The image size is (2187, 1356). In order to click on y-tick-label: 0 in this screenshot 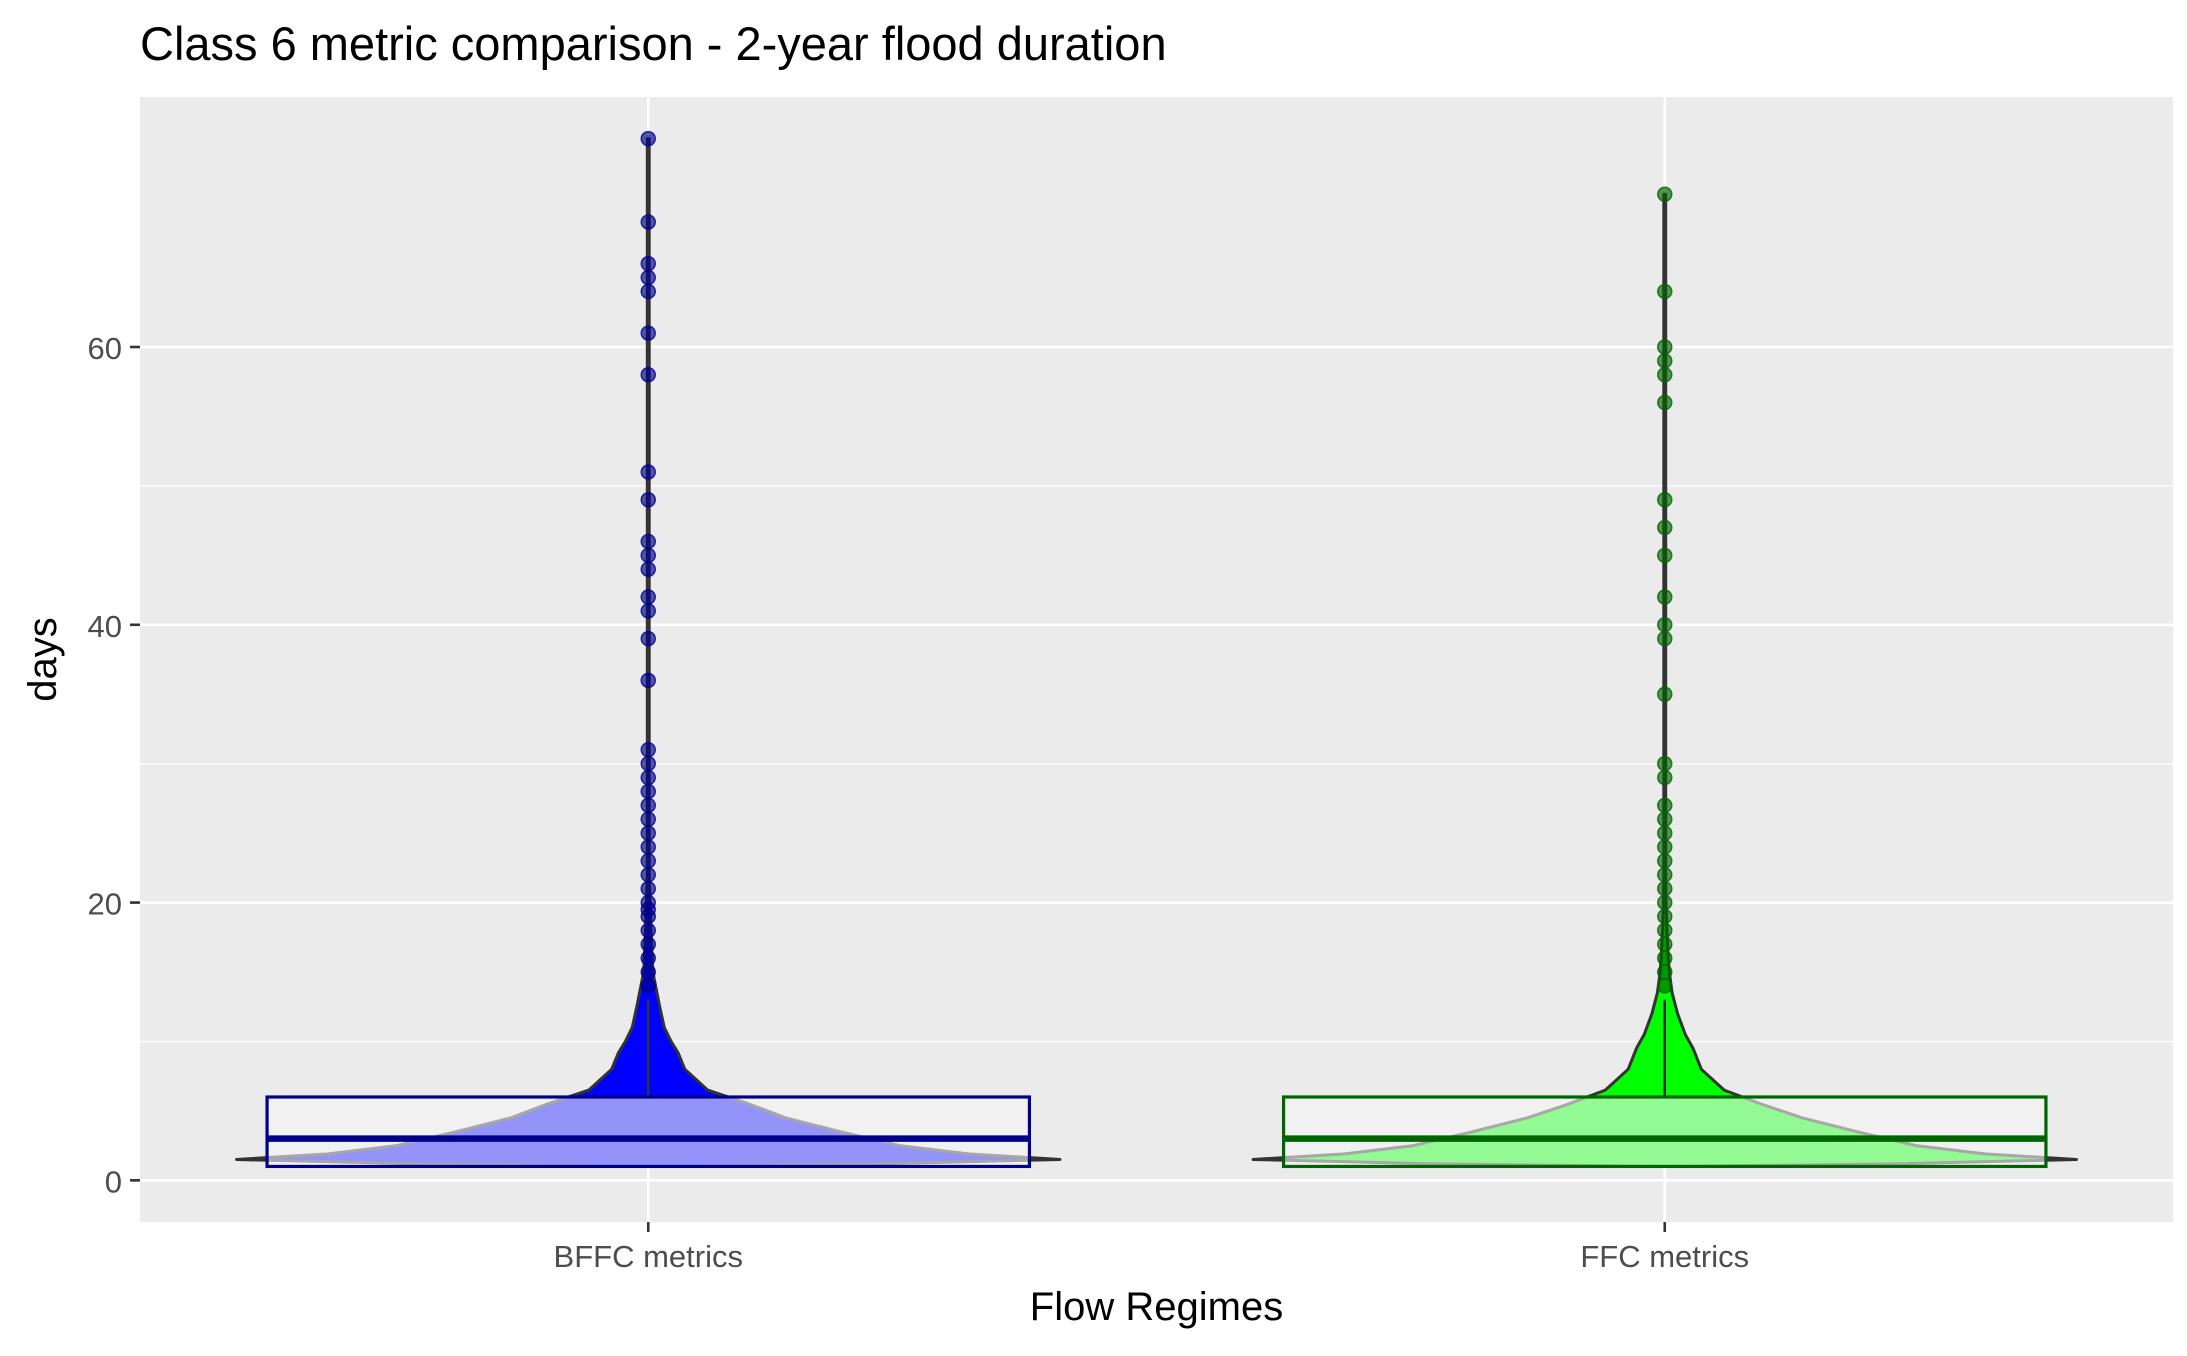, I will do `click(113, 1181)`.